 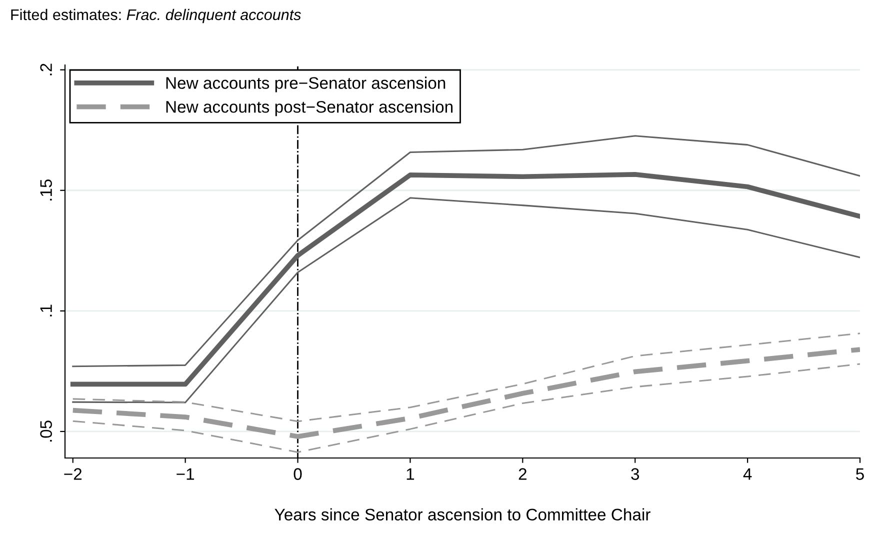 I want to click on x-tick-label: 4, so click(x=747, y=474).